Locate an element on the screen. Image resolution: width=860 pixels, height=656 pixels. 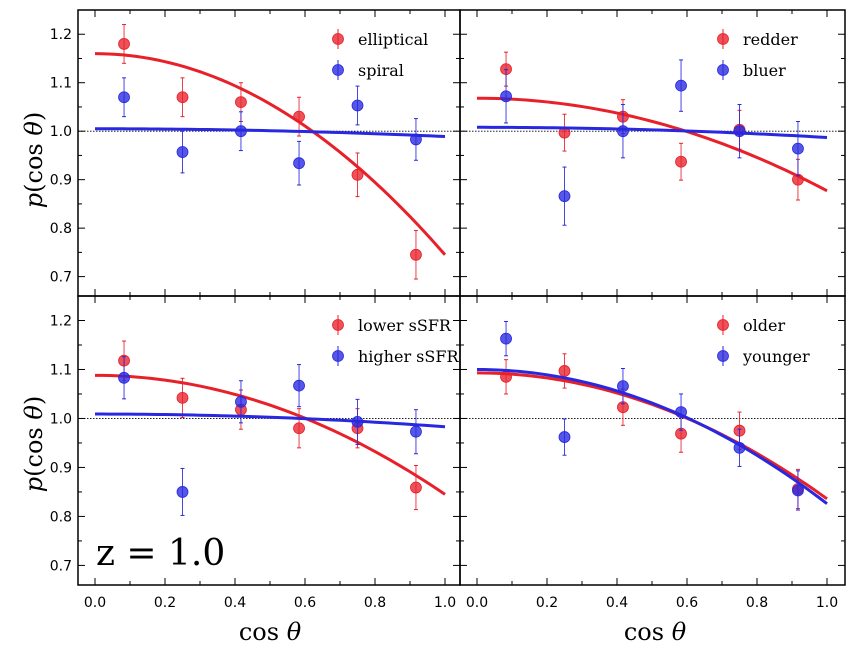
x-axis-label-right: cos θ is located at coordinates (655, 632).